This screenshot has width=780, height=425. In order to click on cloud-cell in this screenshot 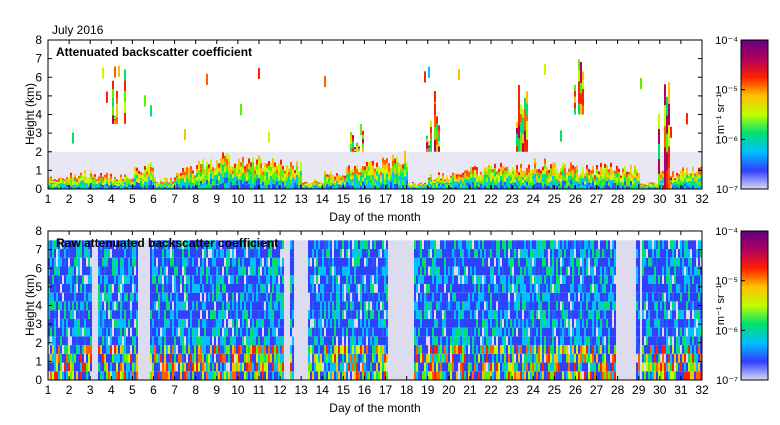, I will do `click(363, 145)`.